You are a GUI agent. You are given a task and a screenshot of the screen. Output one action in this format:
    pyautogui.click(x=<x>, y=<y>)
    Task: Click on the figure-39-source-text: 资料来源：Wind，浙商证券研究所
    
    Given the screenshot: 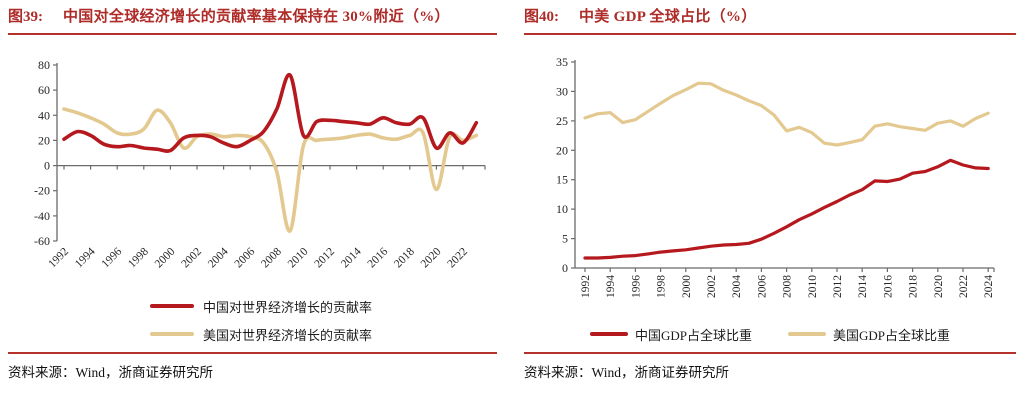 What is the action you would take?
    pyautogui.click(x=110, y=372)
    